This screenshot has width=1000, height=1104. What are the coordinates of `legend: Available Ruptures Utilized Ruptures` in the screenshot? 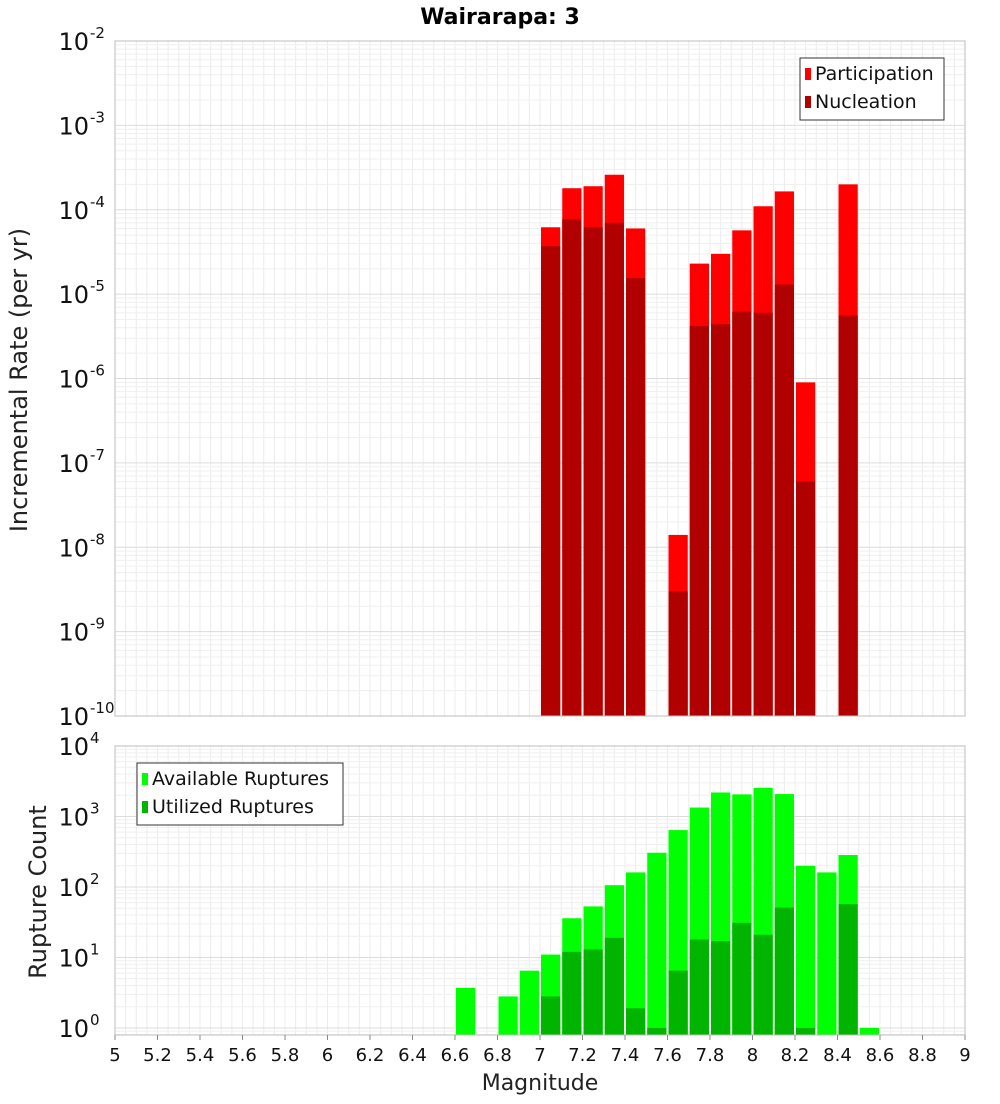 It's located at (240, 794).